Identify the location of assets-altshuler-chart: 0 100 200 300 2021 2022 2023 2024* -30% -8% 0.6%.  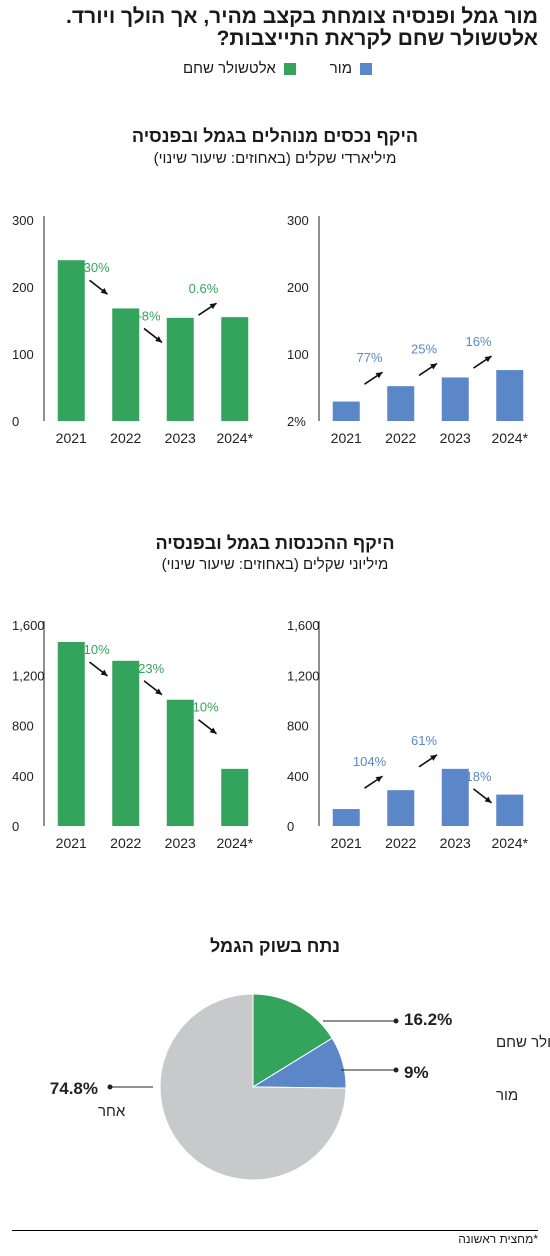
(133, 329).